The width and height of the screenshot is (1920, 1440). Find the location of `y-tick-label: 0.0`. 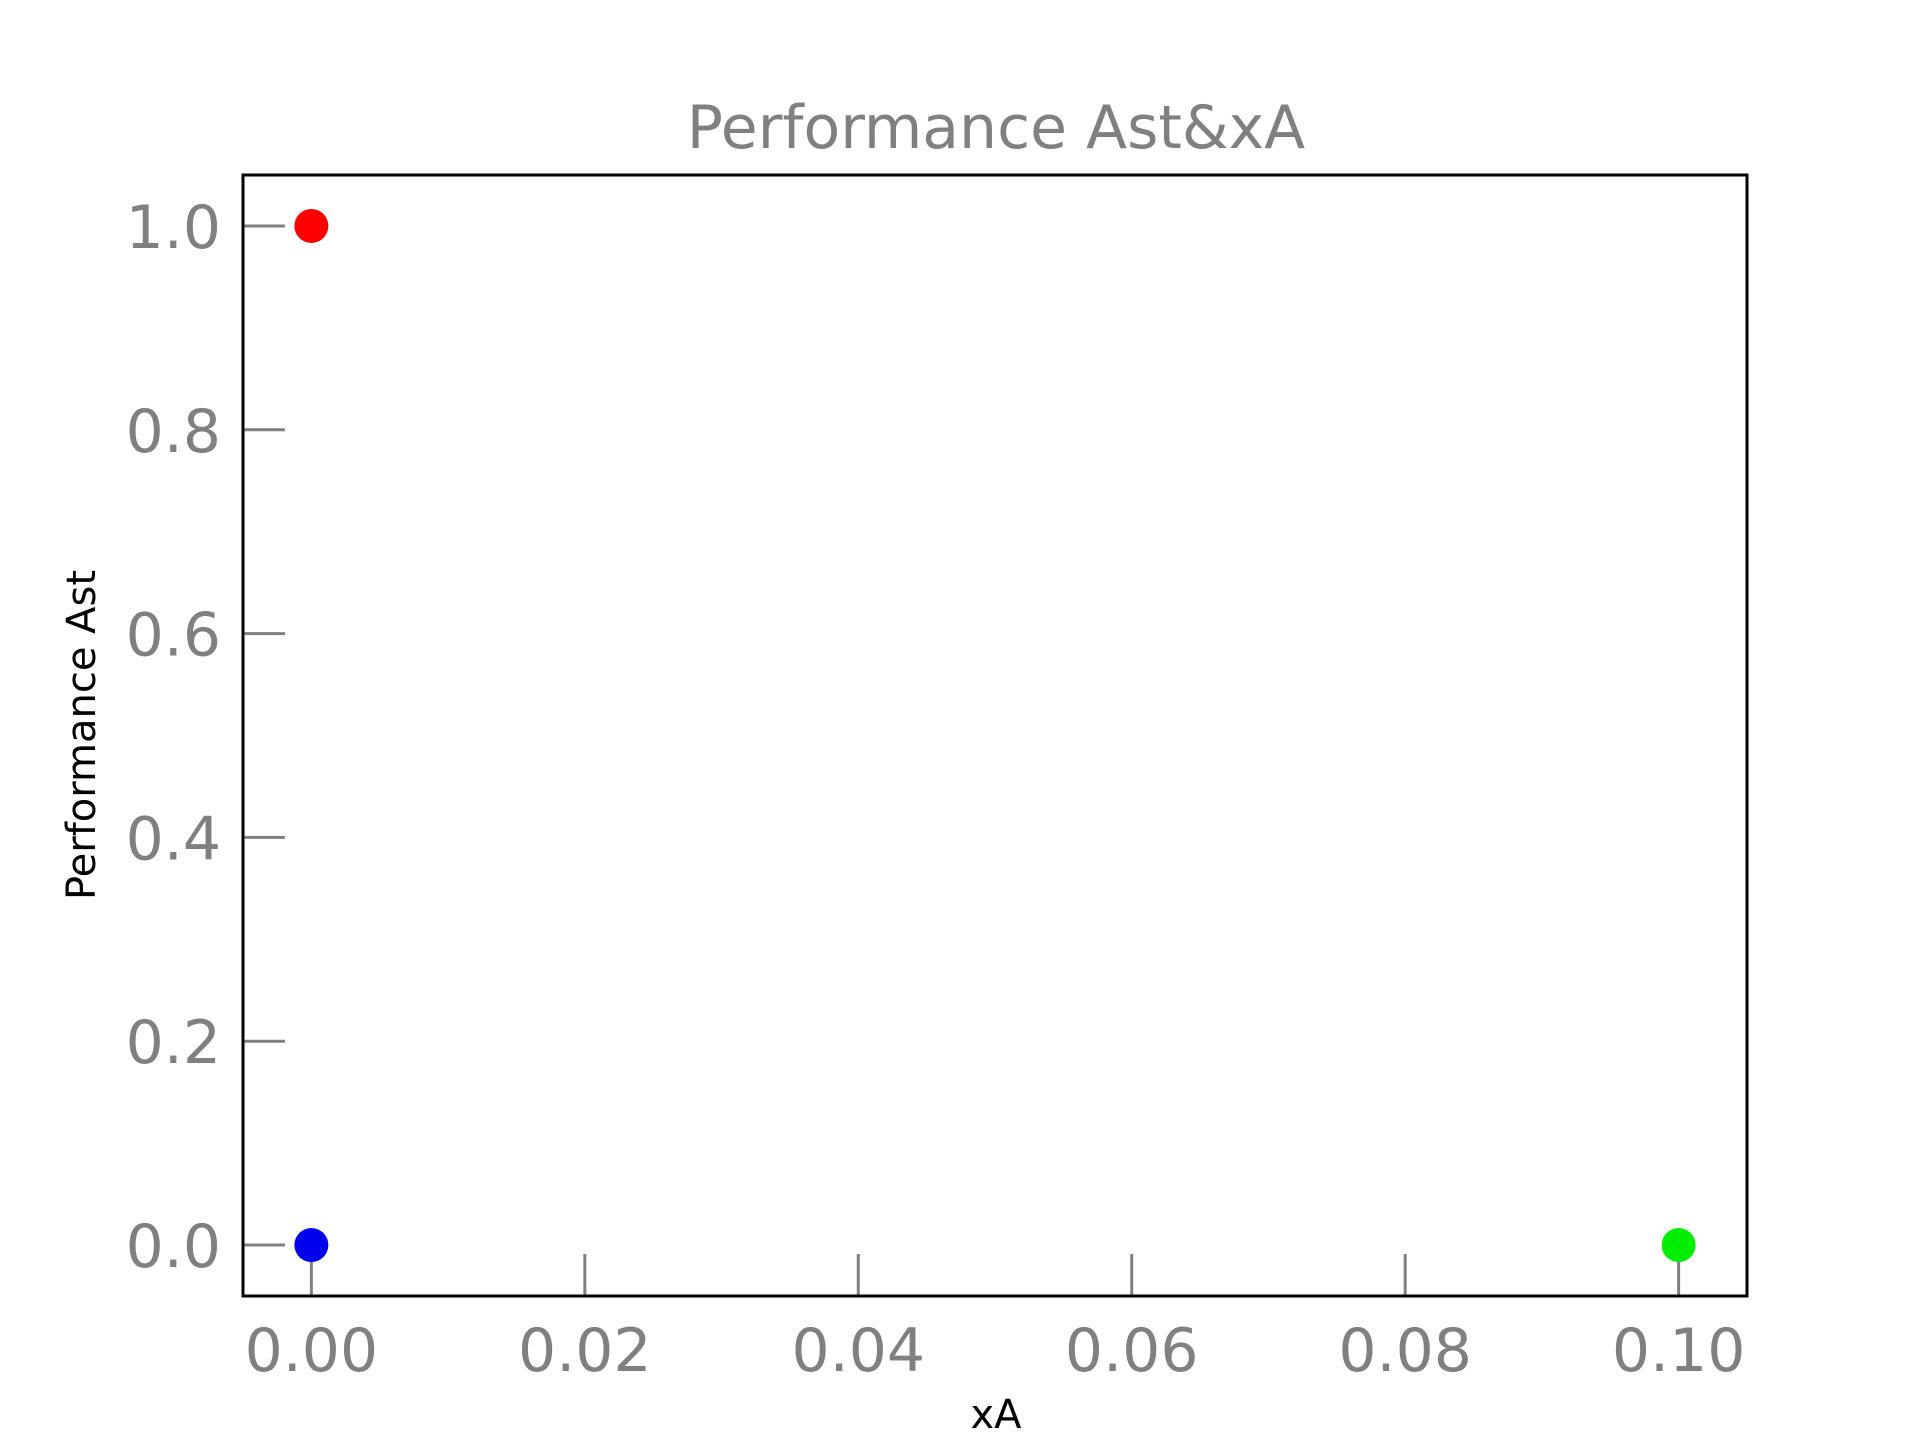

y-tick-label: 0.0 is located at coordinates (173, 1247).